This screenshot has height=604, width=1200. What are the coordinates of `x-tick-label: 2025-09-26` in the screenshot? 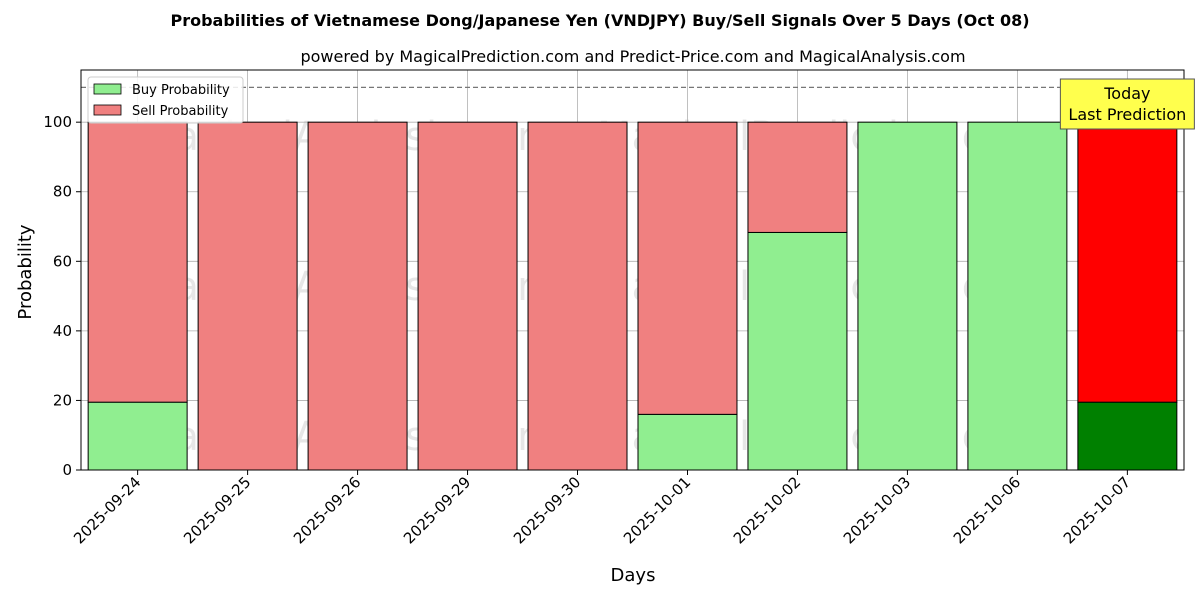 It's located at (327, 510).